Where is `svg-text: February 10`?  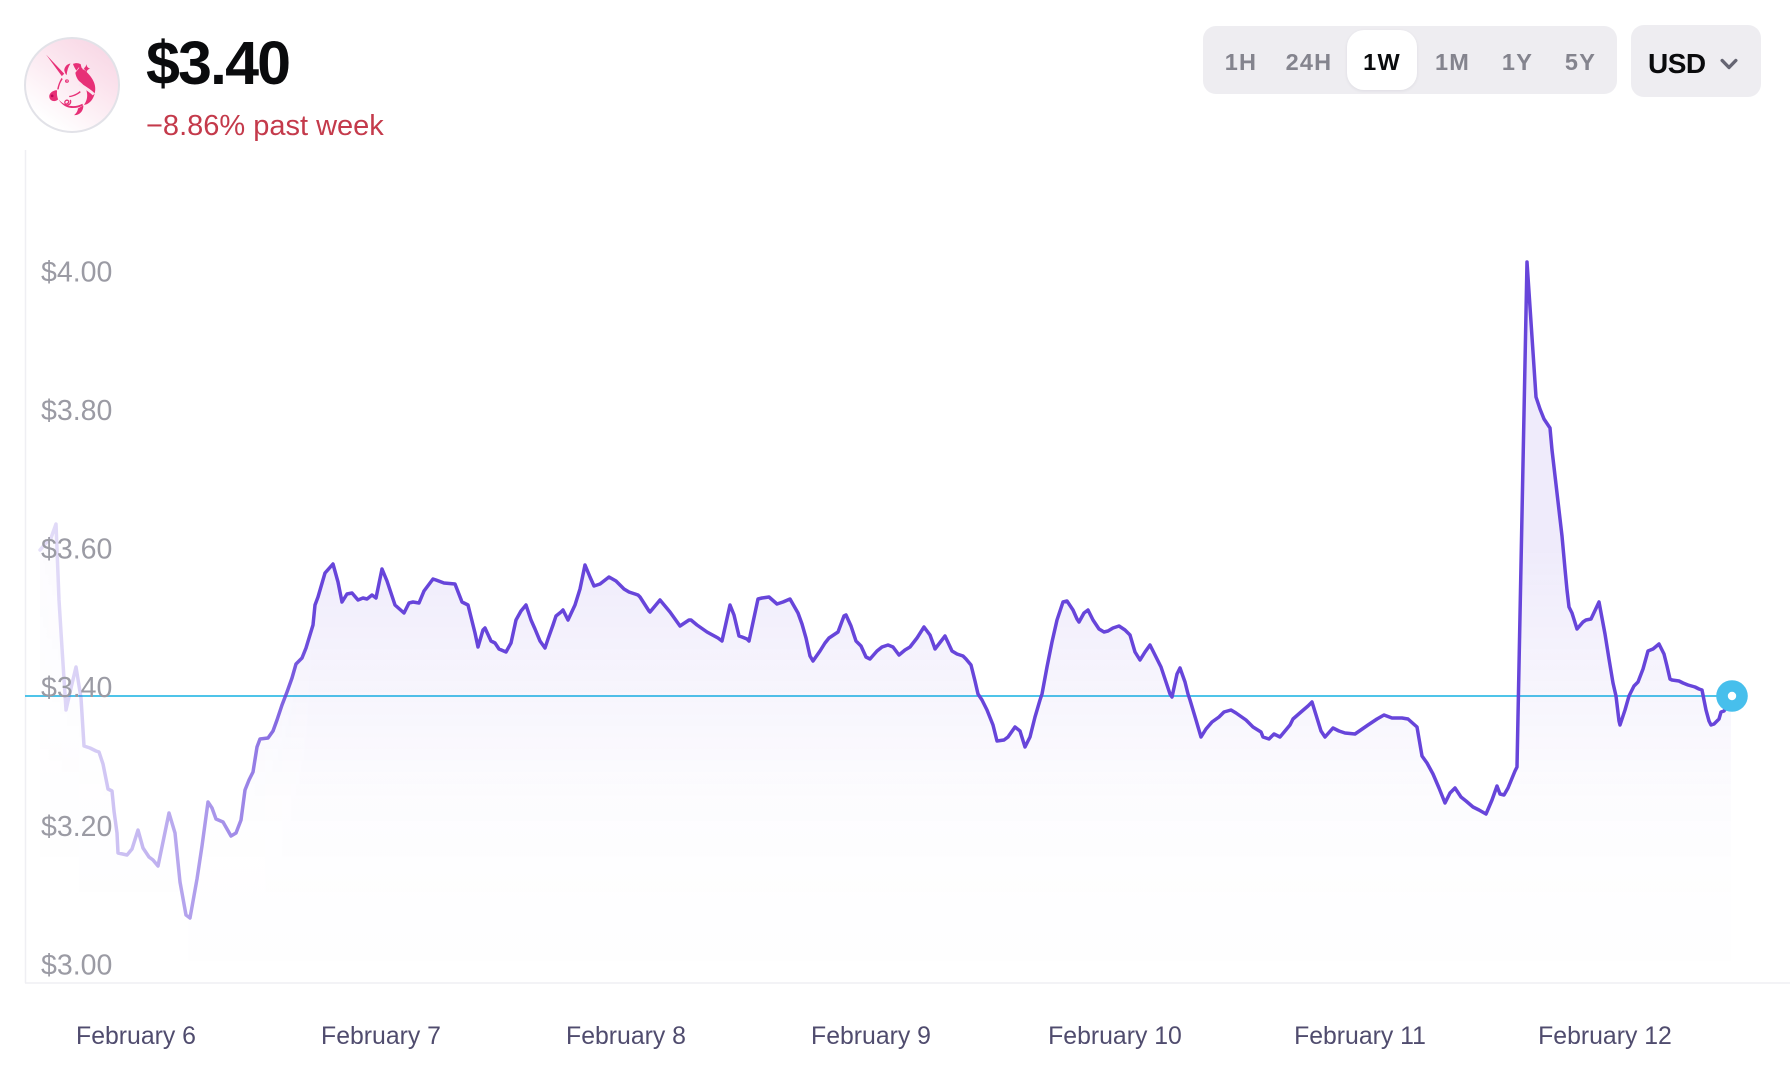
svg-text: February 10 is located at coordinates (1115, 1036).